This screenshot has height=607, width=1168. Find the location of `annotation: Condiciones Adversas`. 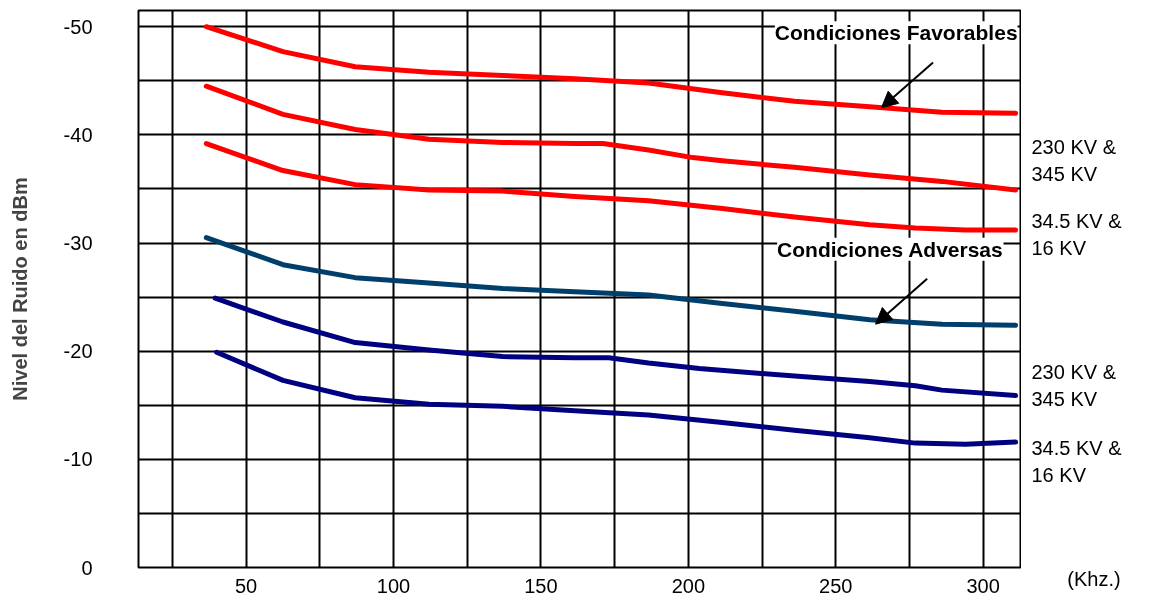

annotation: Condiciones Adversas is located at coordinates (890, 249).